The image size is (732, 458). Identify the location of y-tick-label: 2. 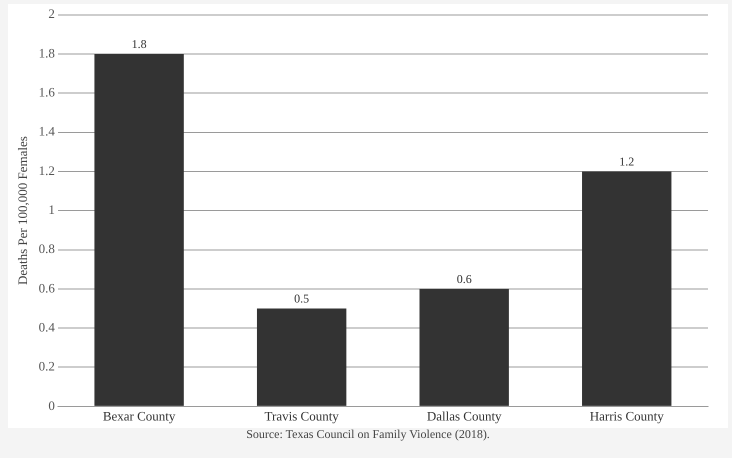
(51, 14).